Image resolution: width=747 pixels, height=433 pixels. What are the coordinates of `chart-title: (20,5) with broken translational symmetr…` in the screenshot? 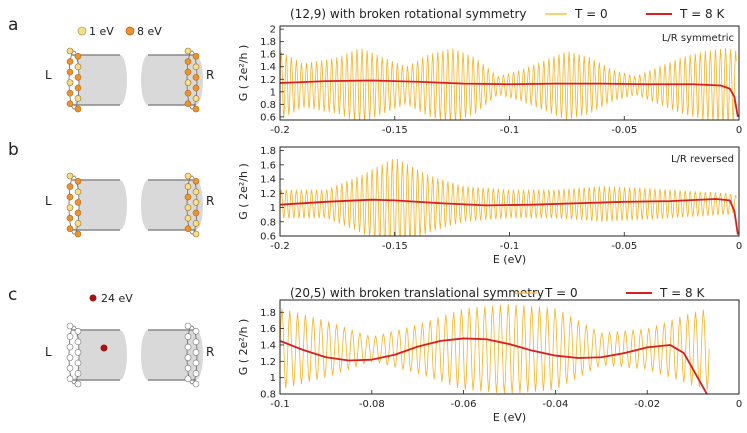 It's located at (417, 293).